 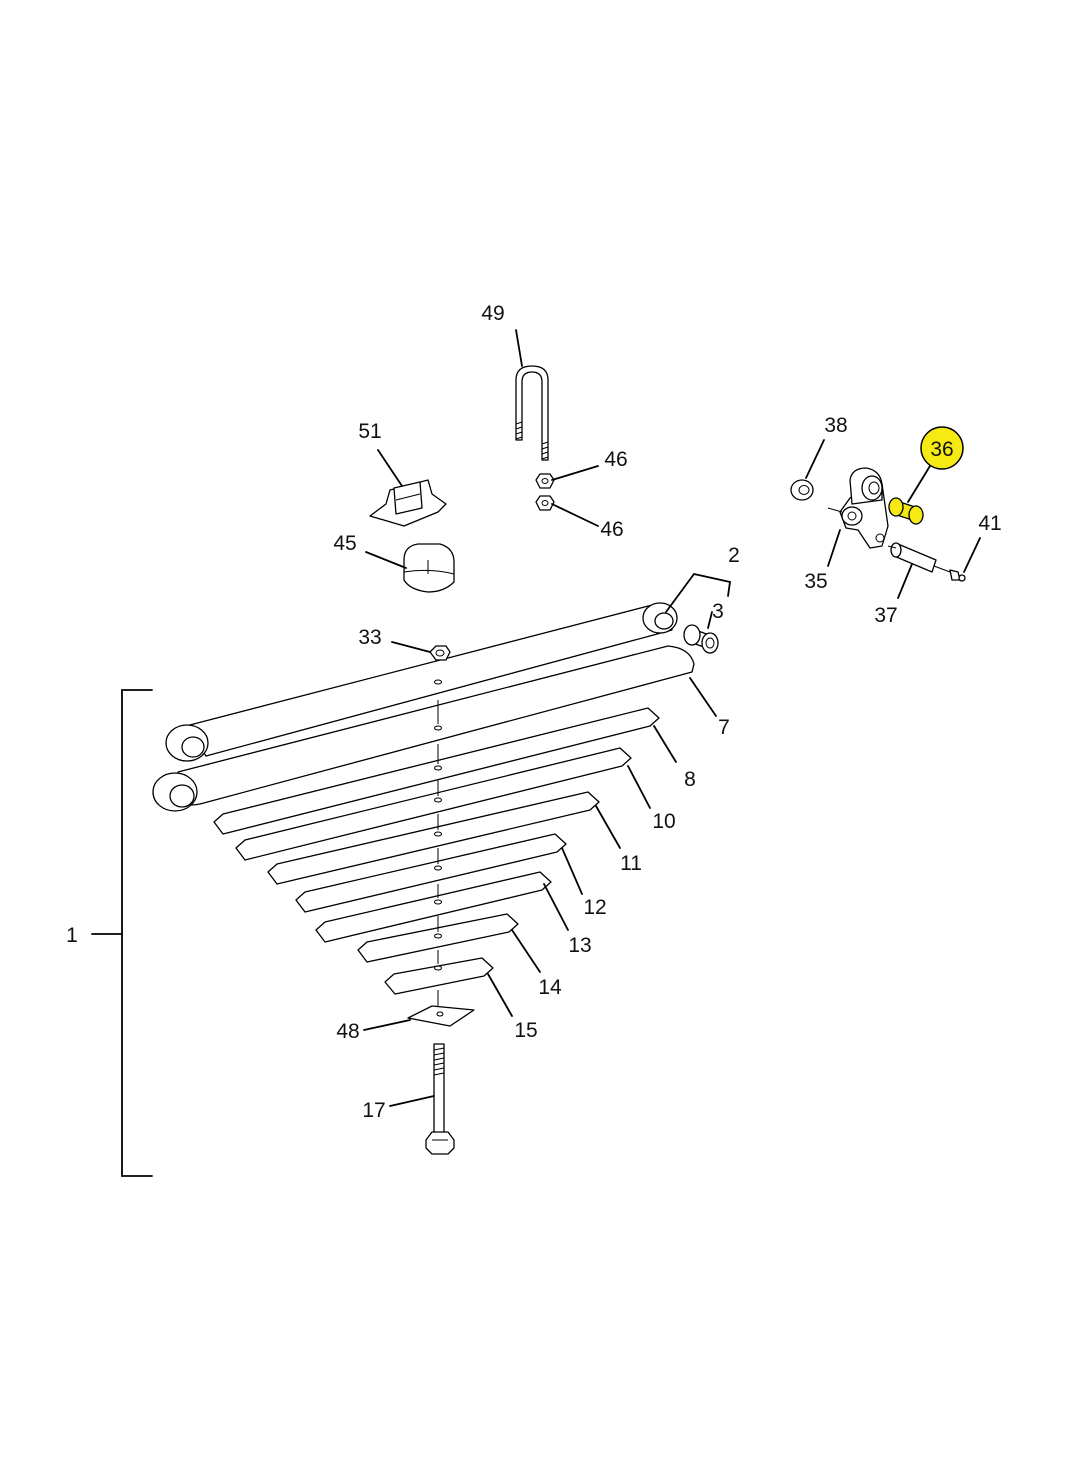 I want to click on assembly-bracket, so click(x=122, y=933).